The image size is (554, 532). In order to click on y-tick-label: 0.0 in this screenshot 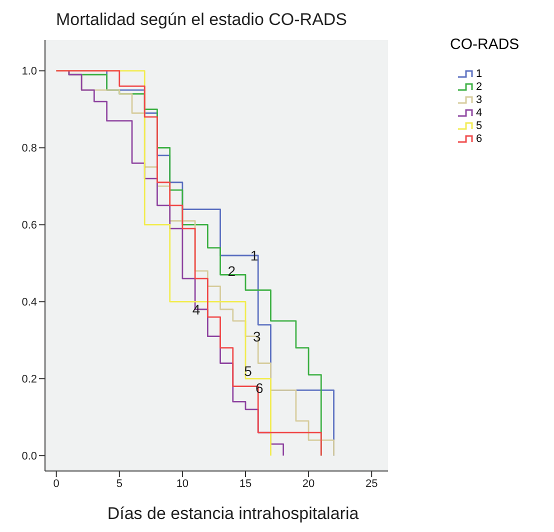, I will do `click(29, 456)`.